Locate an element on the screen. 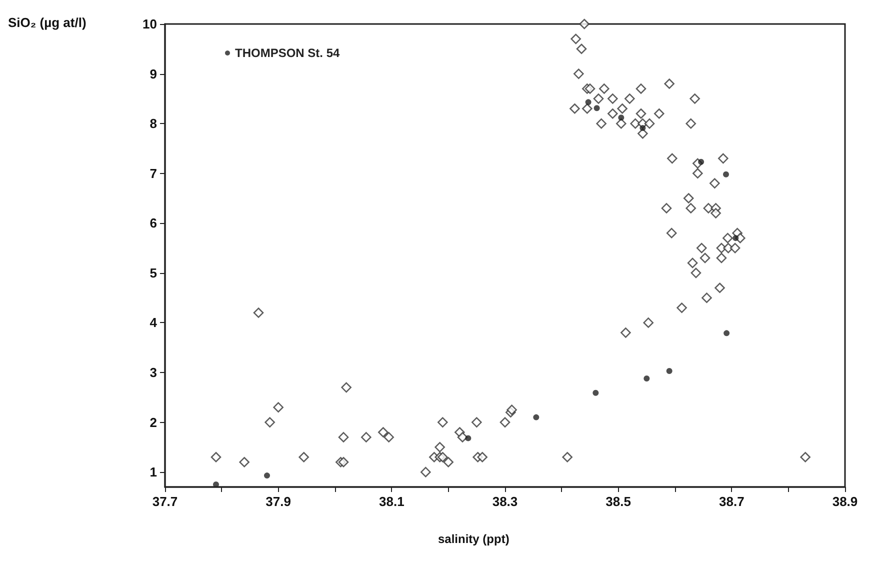  y-tick-label: 9 is located at coordinates (153, 74).